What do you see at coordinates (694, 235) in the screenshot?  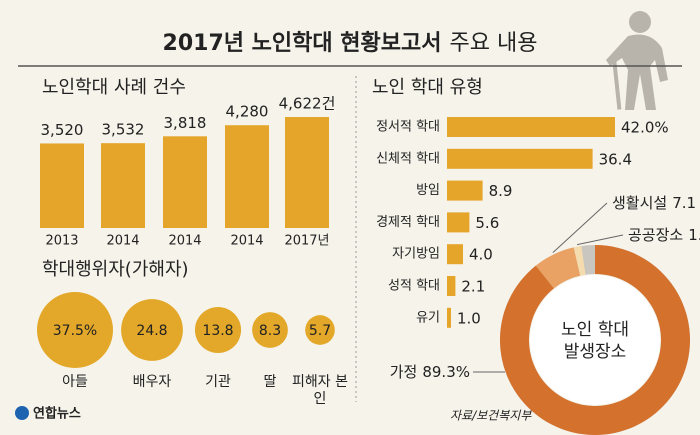 I see `value-label: 1.3` at bounding box center [694, 235].